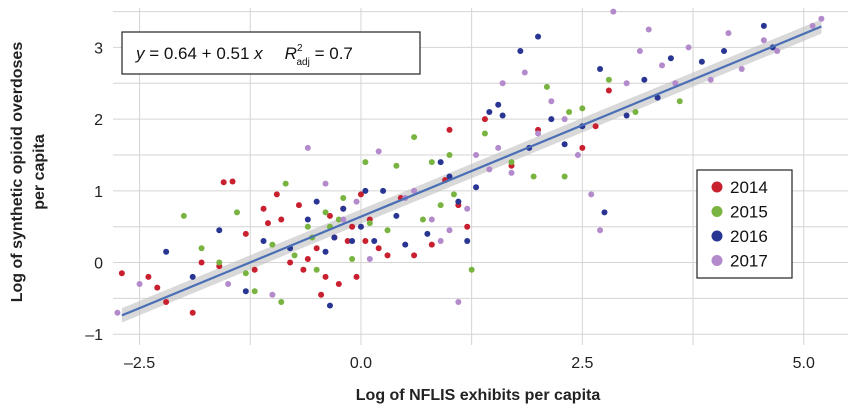 This screenshot has width=855, height=410. I want to click on y-tick-label: 0, so click(98, 264).